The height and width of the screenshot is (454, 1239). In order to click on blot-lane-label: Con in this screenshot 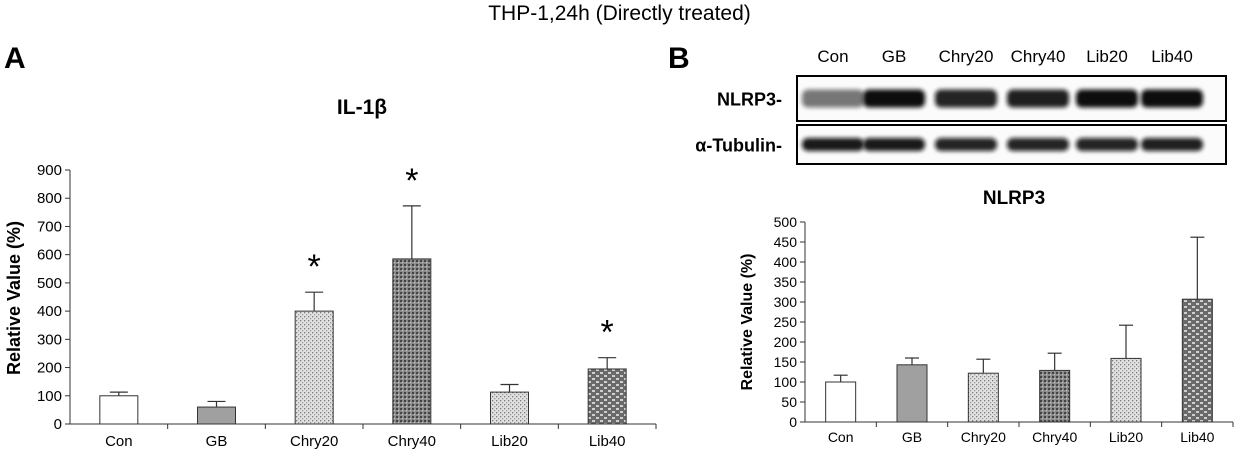, I will do `click(832, 56)`.